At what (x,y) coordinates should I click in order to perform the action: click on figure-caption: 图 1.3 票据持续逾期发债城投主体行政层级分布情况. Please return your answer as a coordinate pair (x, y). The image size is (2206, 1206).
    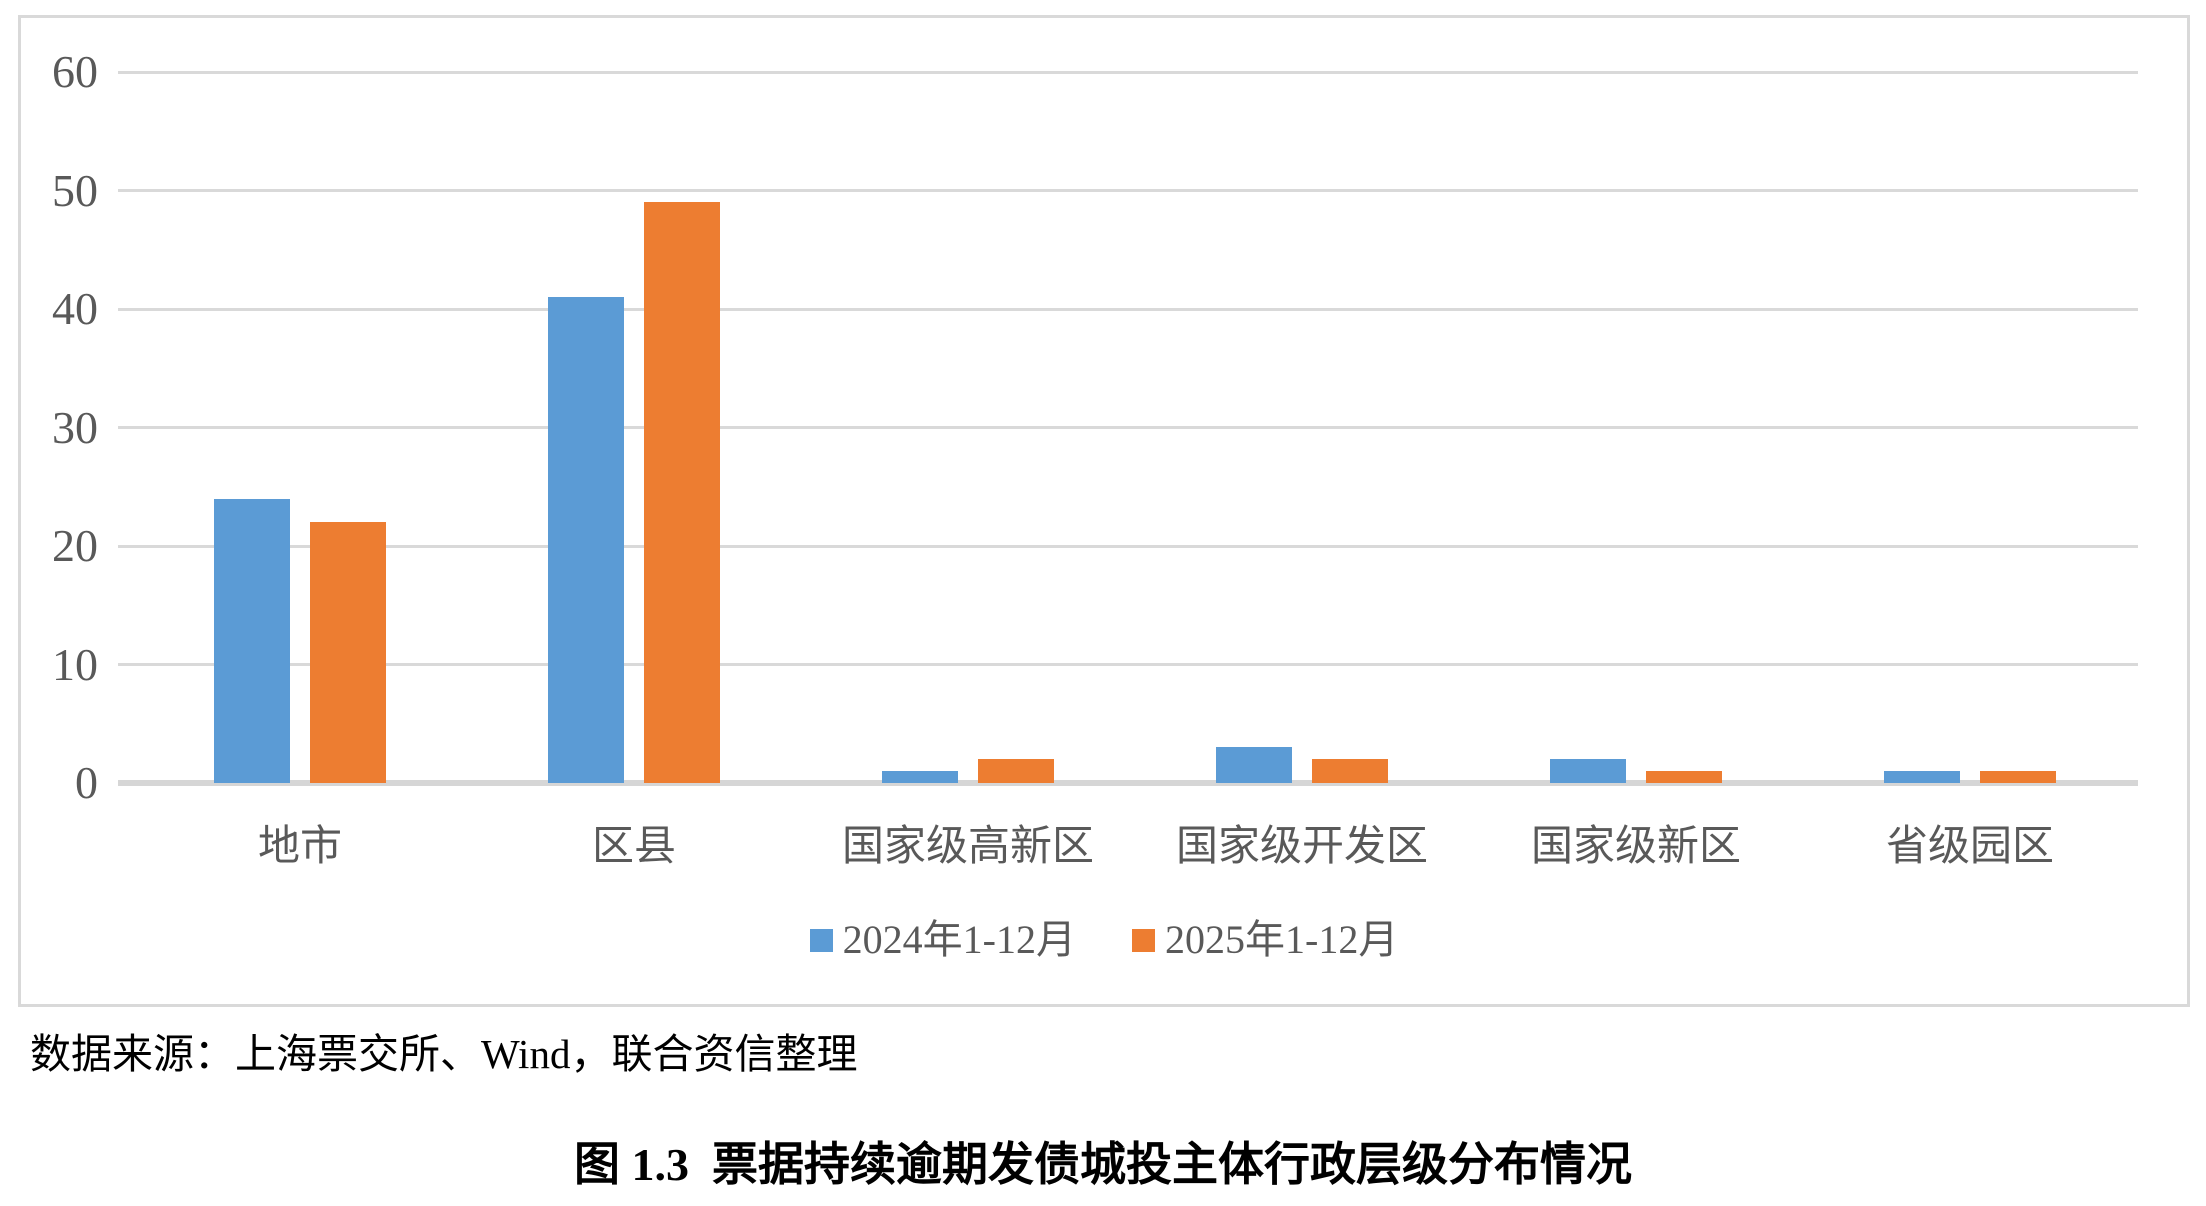
    Looking at the image, I should click on (1103, 1164).